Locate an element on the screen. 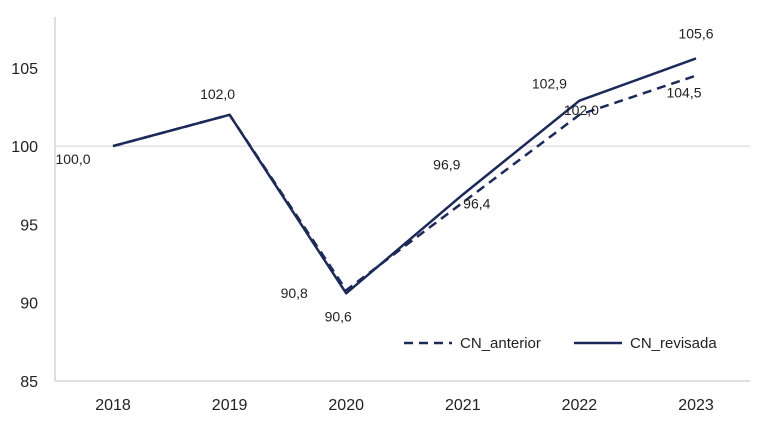 The height and width of the screenshot is (427, 760). x-axis-ticks: 2018 2019 2020 2021 2022 2023 is located at coordinates (404, 405).